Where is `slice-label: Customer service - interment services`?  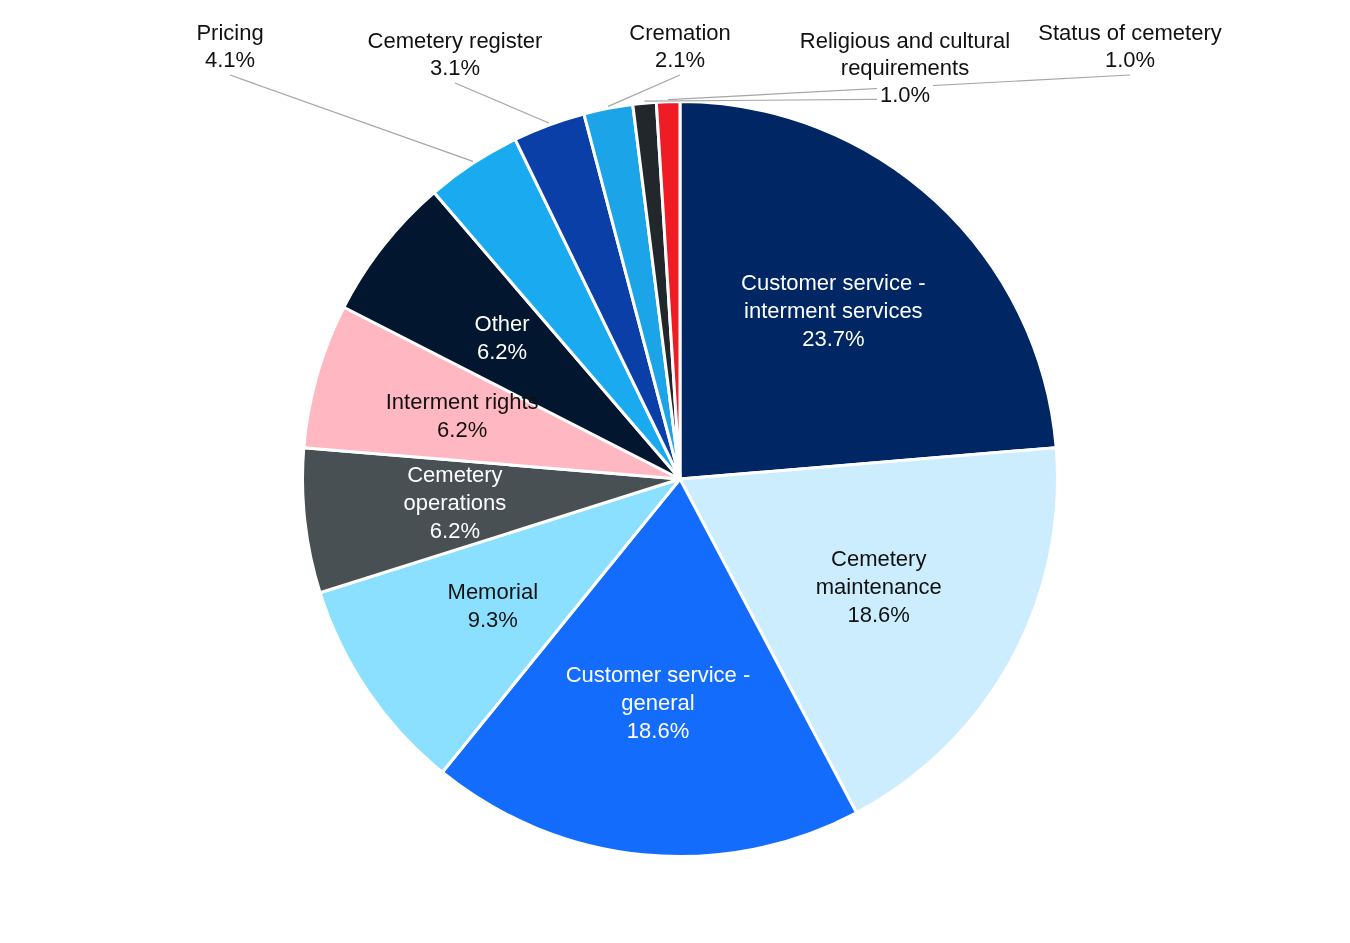
slice-label: Customer service - interment services is located at coordinates (833, 297).